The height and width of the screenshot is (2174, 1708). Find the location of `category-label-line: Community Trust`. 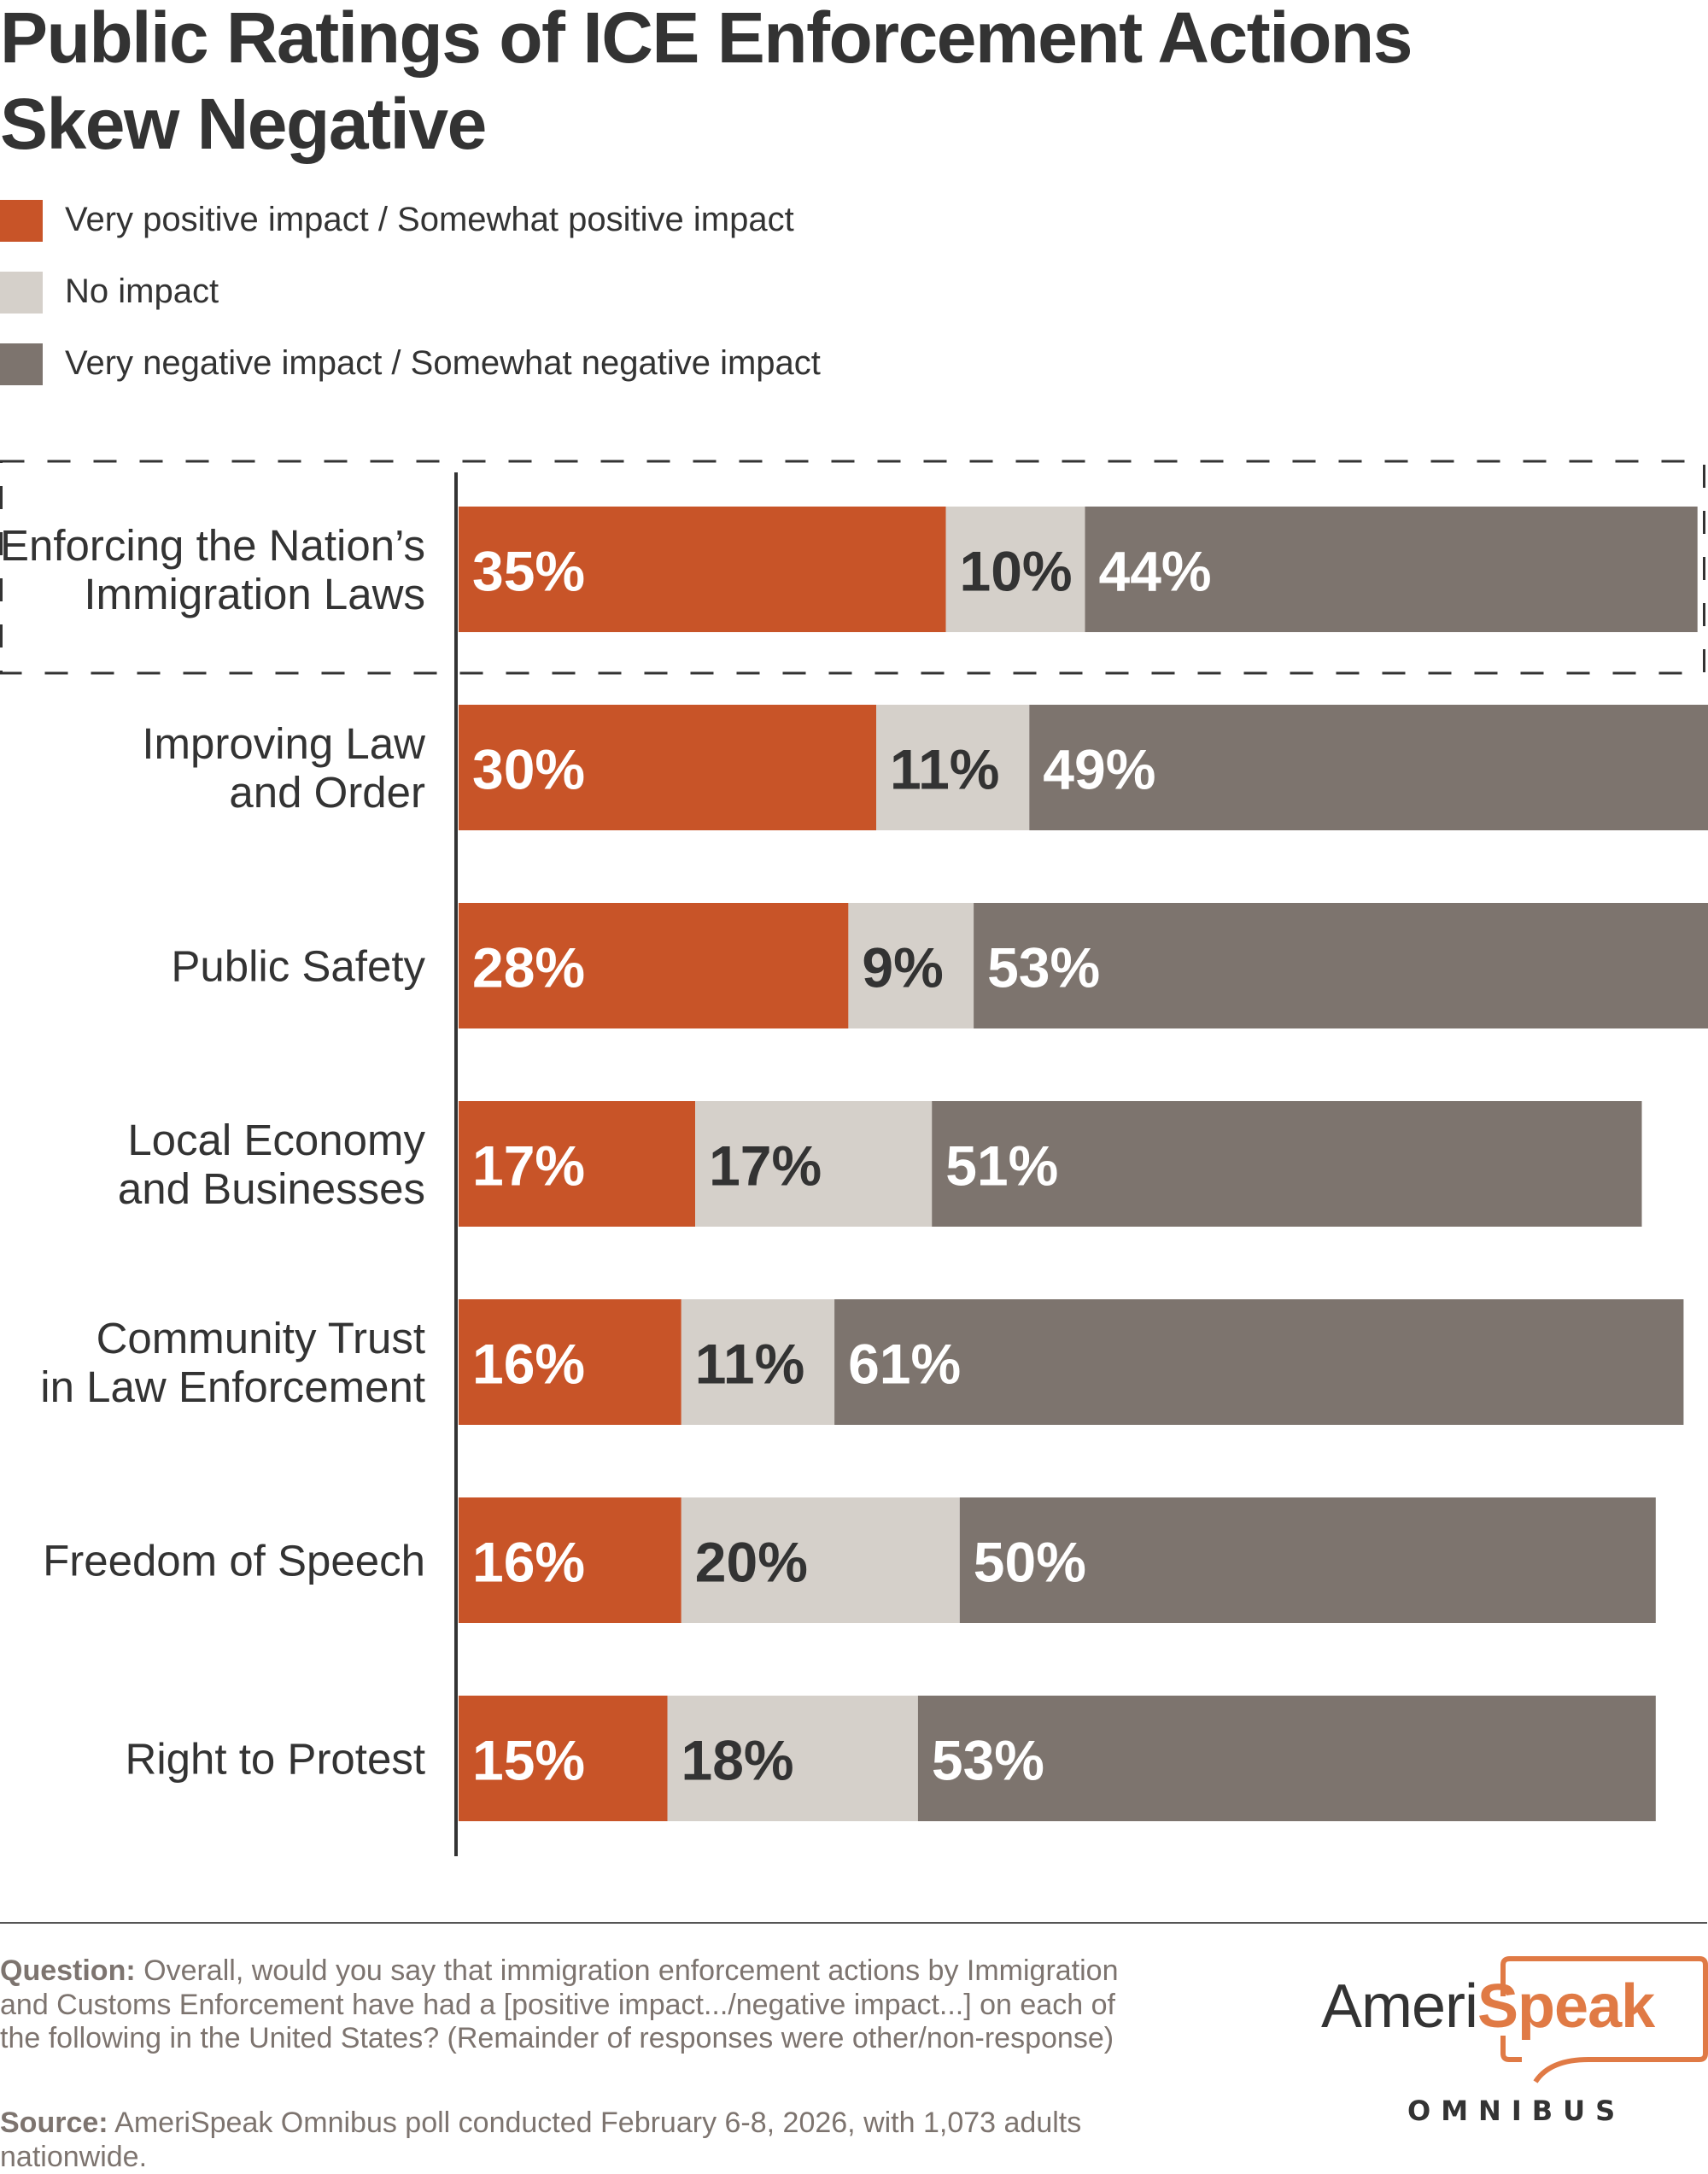

category-label-line: Community Trust is located at coordinates (261, 1338).